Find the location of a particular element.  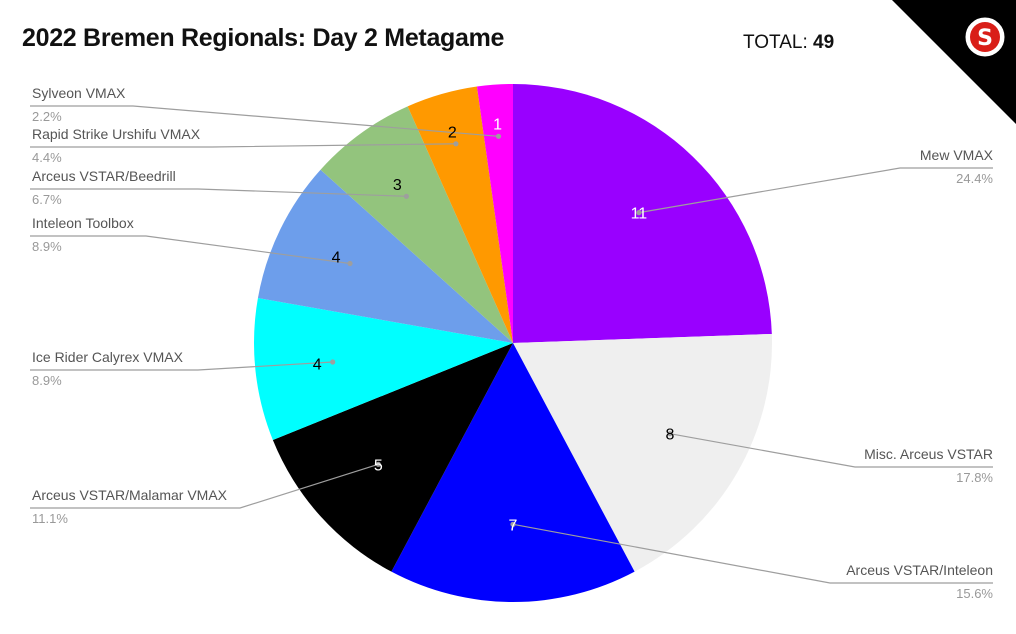

total-count: TOTAL: 49 is located at coordinates (788, 43).